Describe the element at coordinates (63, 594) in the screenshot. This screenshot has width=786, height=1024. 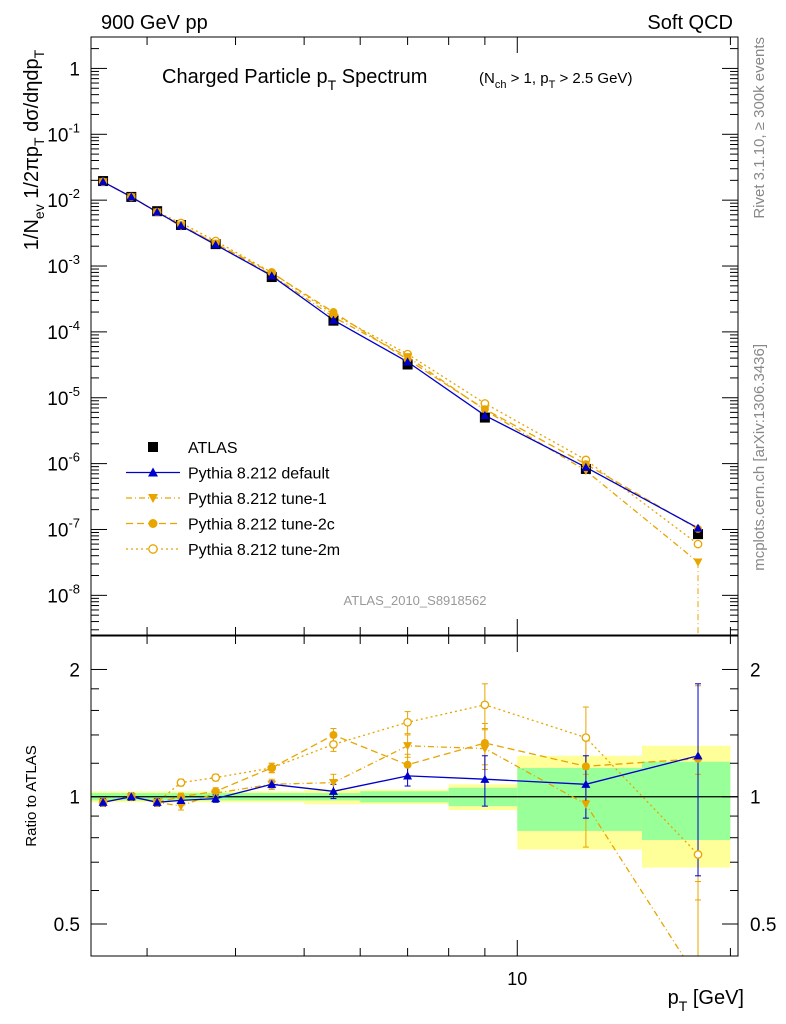
I see `y-tick-label: 10⁻⁸` at that location.